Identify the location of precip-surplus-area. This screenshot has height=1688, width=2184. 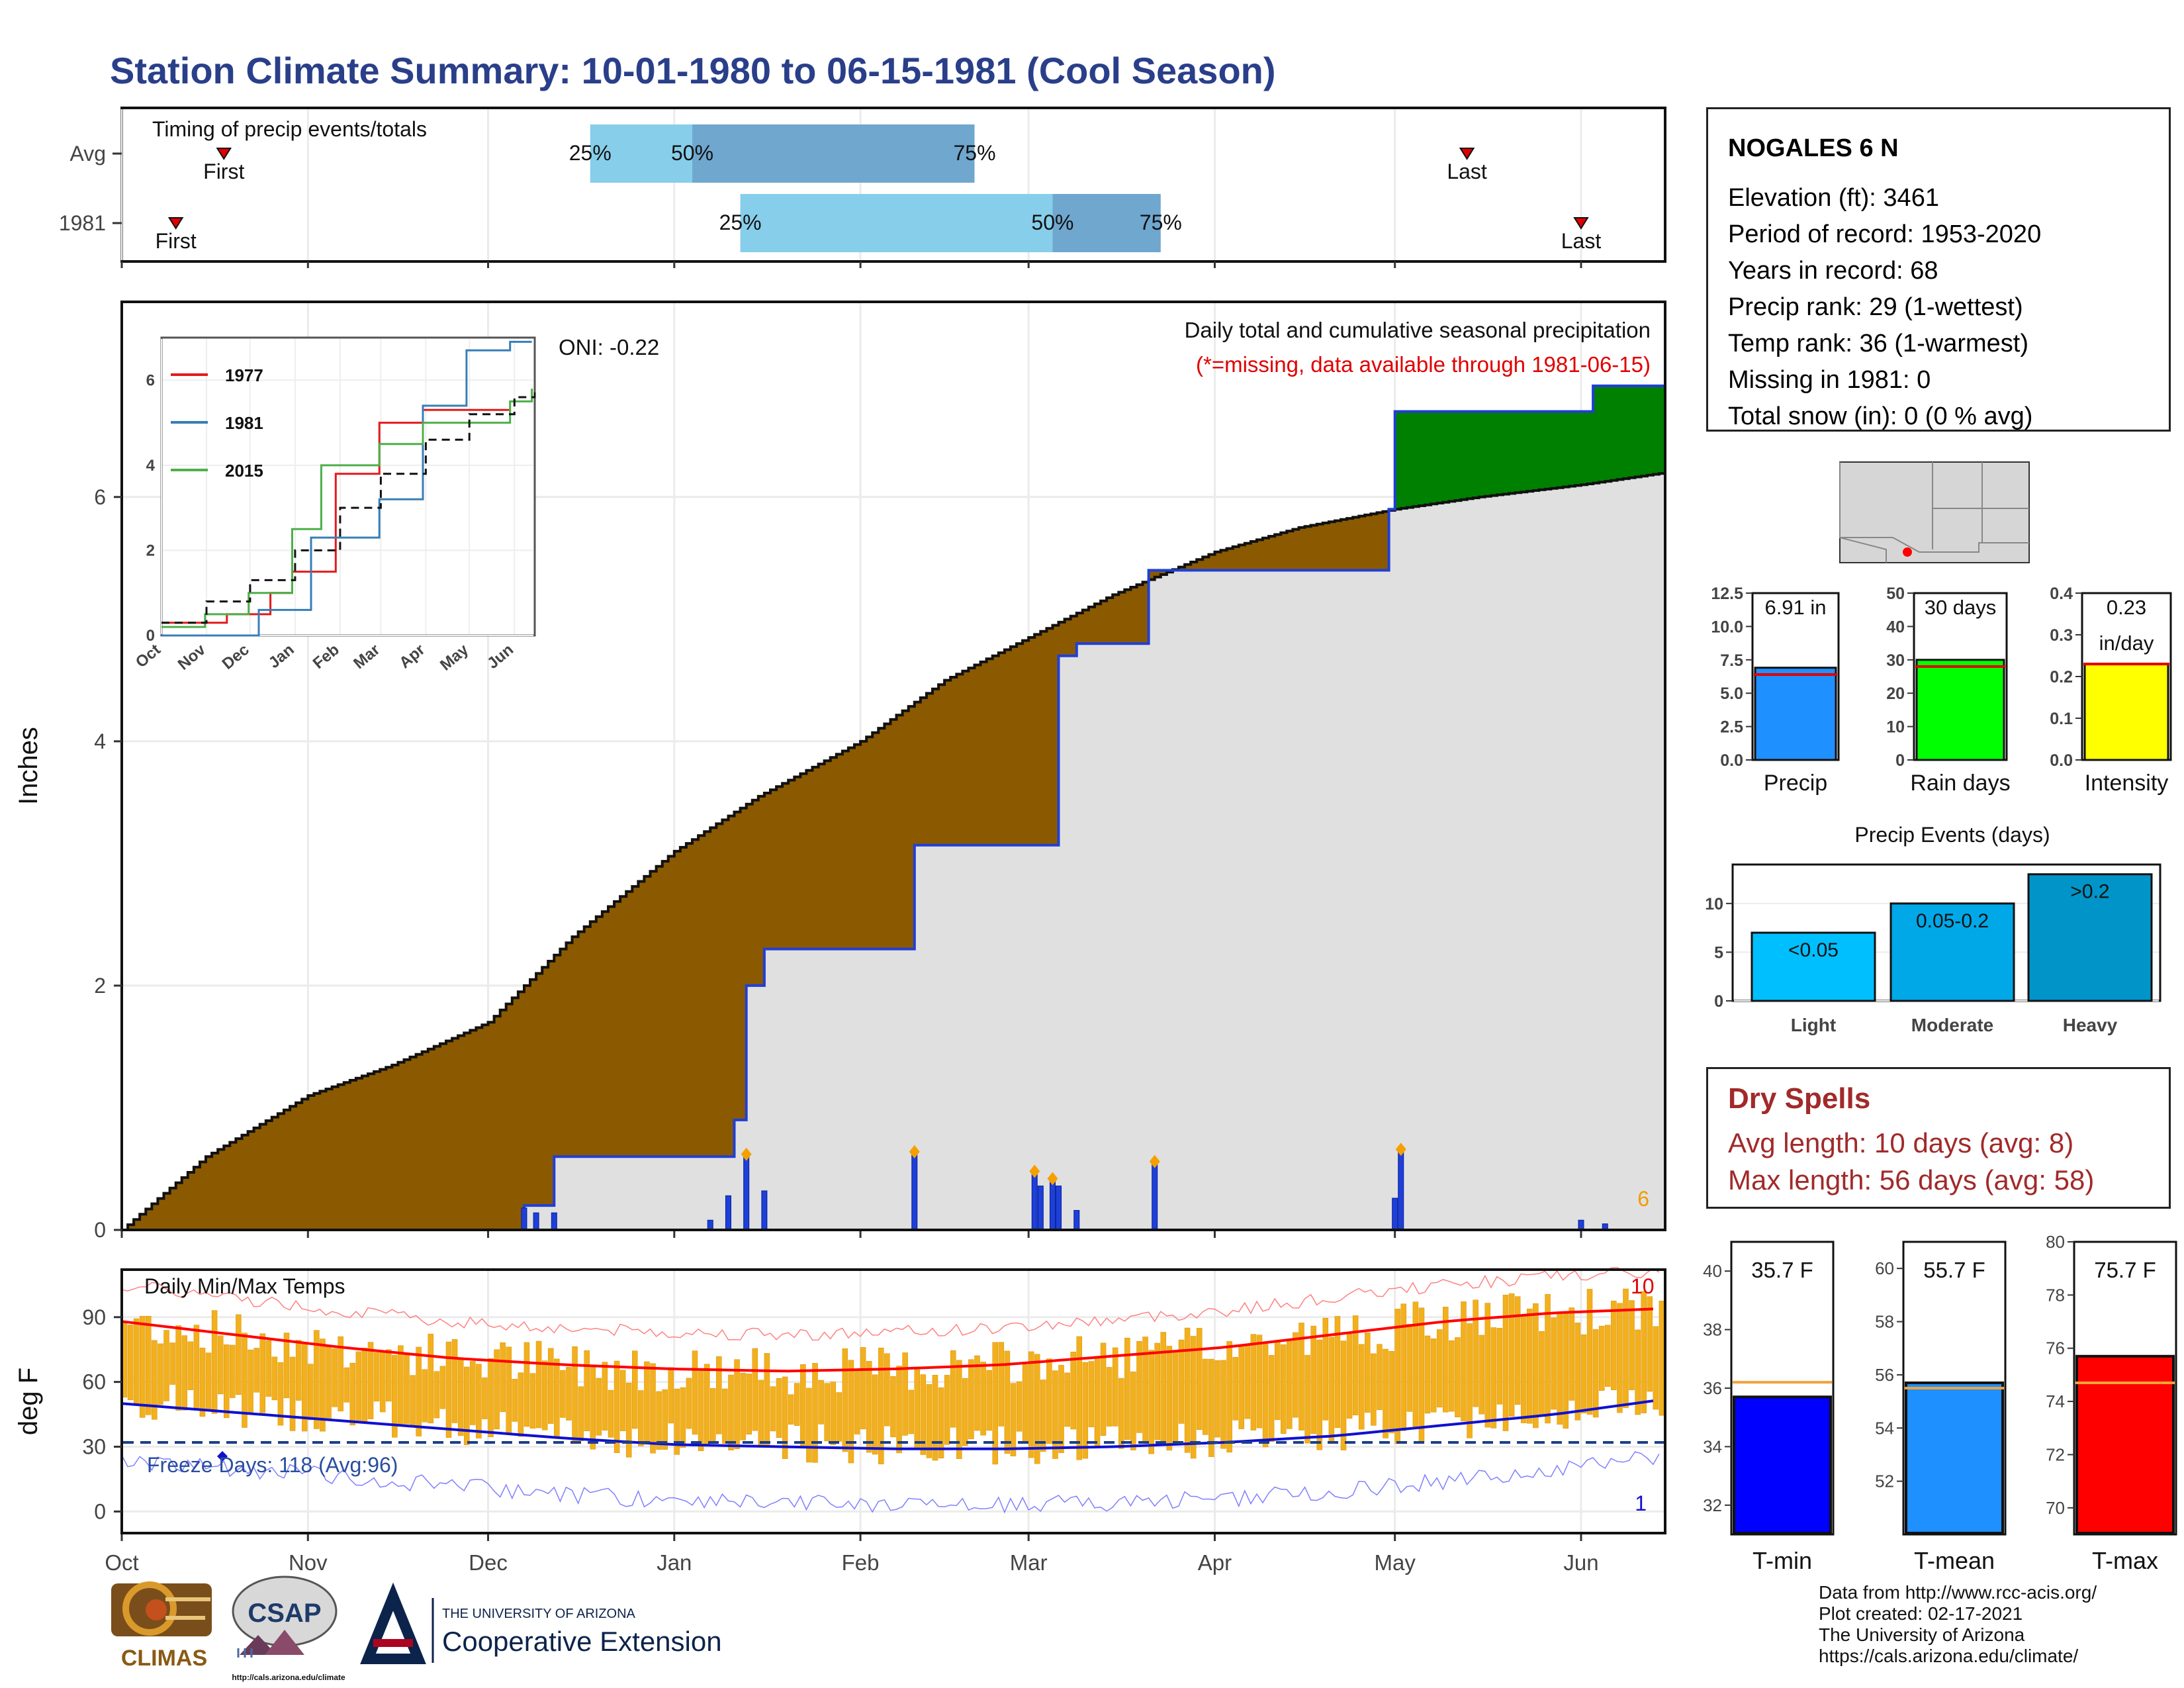
(1527, 478).